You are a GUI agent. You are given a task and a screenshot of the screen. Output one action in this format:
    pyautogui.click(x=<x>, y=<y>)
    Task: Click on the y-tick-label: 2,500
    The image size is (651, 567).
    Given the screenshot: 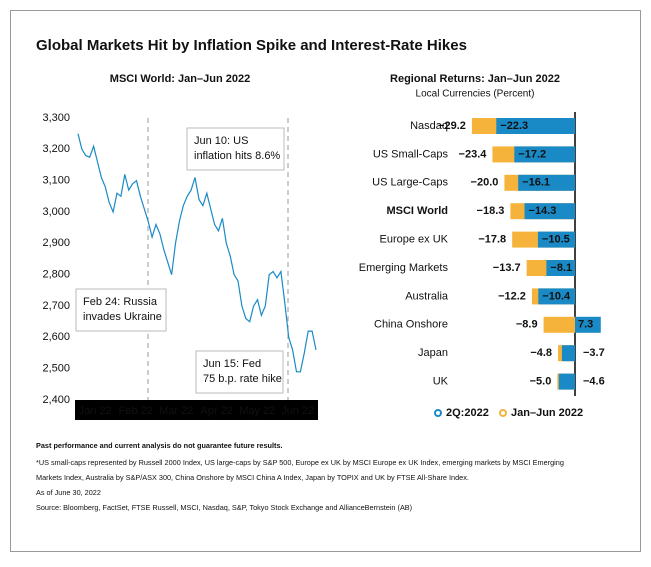 What is the action you would take?
    pyautogui.click(x=56, y=369)
    